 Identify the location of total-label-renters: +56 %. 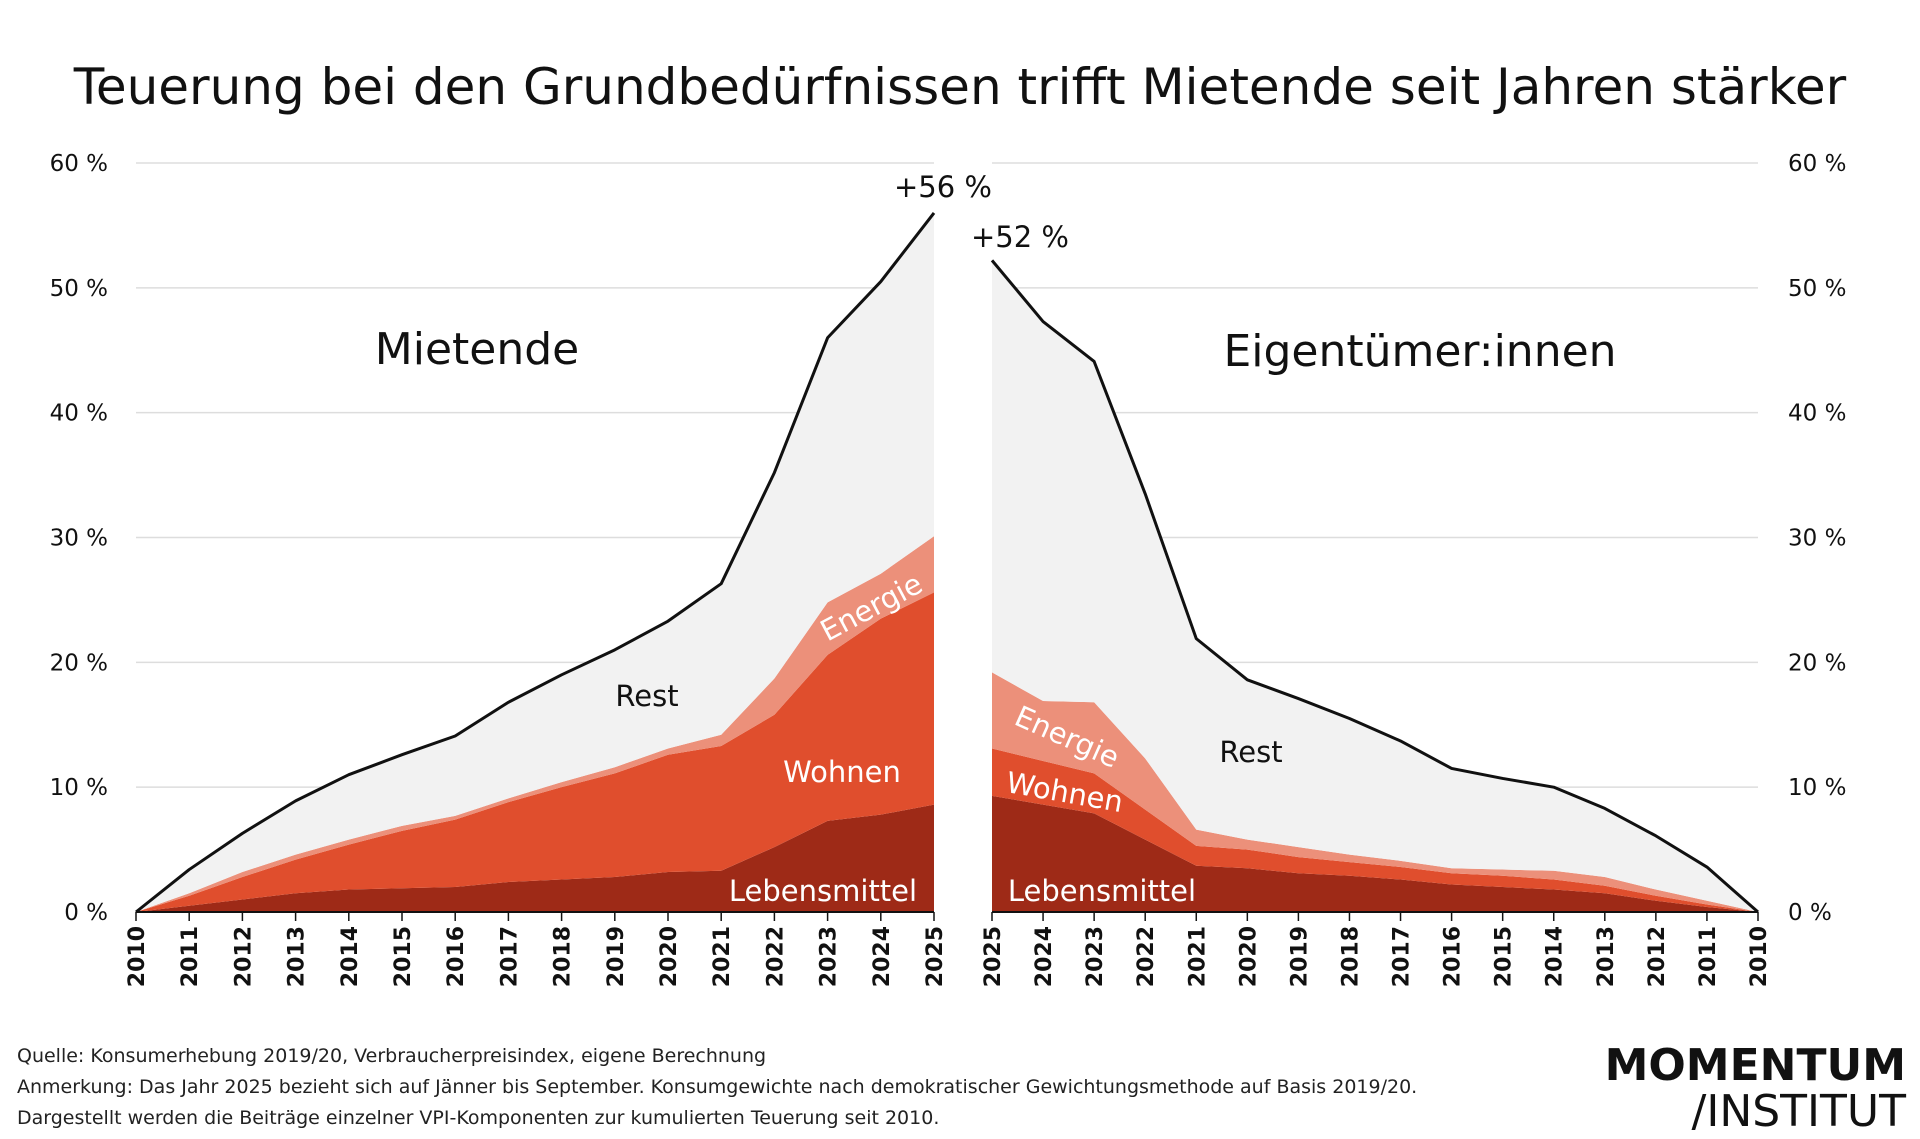
(943, 187).